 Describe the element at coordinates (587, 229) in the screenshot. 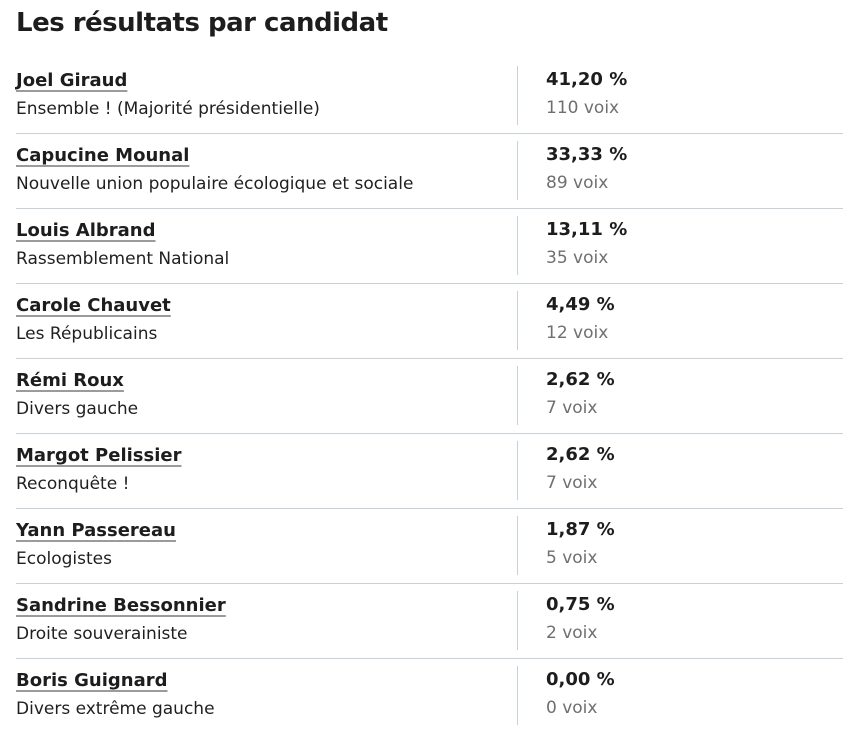

I see `candidate-percent-value: 13,11 %` at that location.